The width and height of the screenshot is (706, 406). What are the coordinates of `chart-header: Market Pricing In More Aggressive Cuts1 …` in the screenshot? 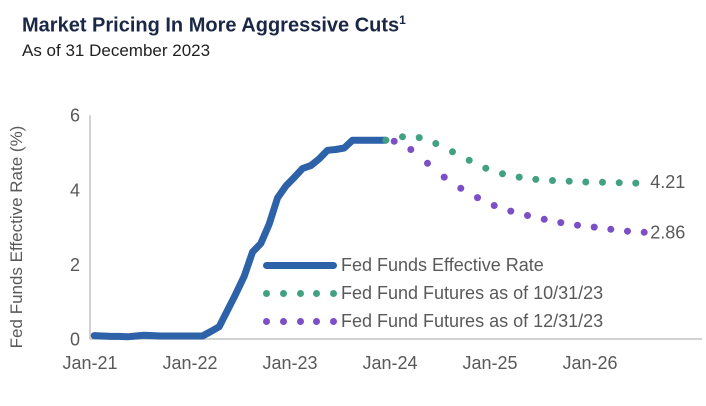 It's located at (214, 34).